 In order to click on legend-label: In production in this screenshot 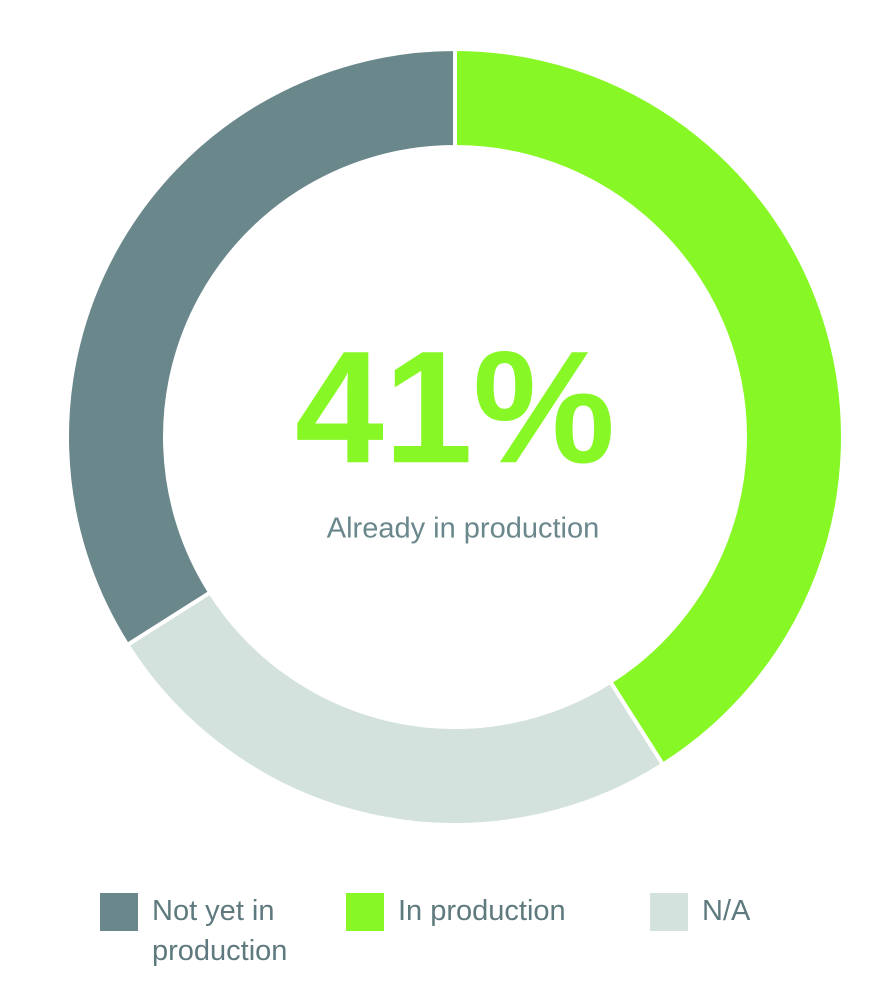, I will do `click(482, 911)`.